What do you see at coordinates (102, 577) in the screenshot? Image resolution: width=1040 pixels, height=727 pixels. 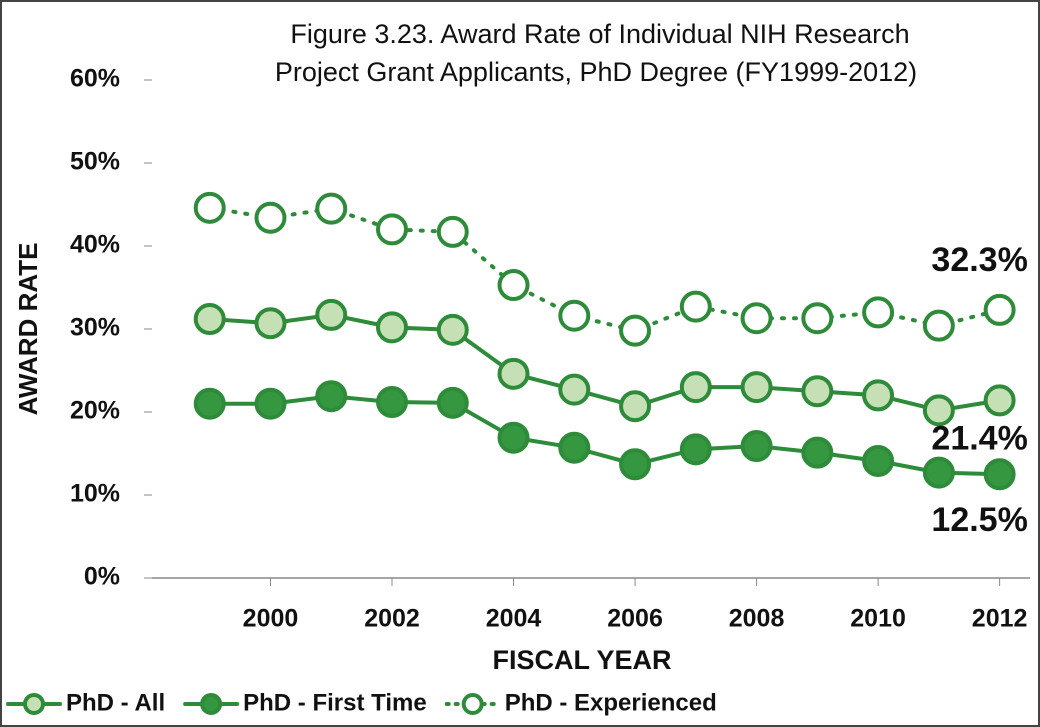 I see `y-tick-label: 0%` at bounding box center [102, 577].